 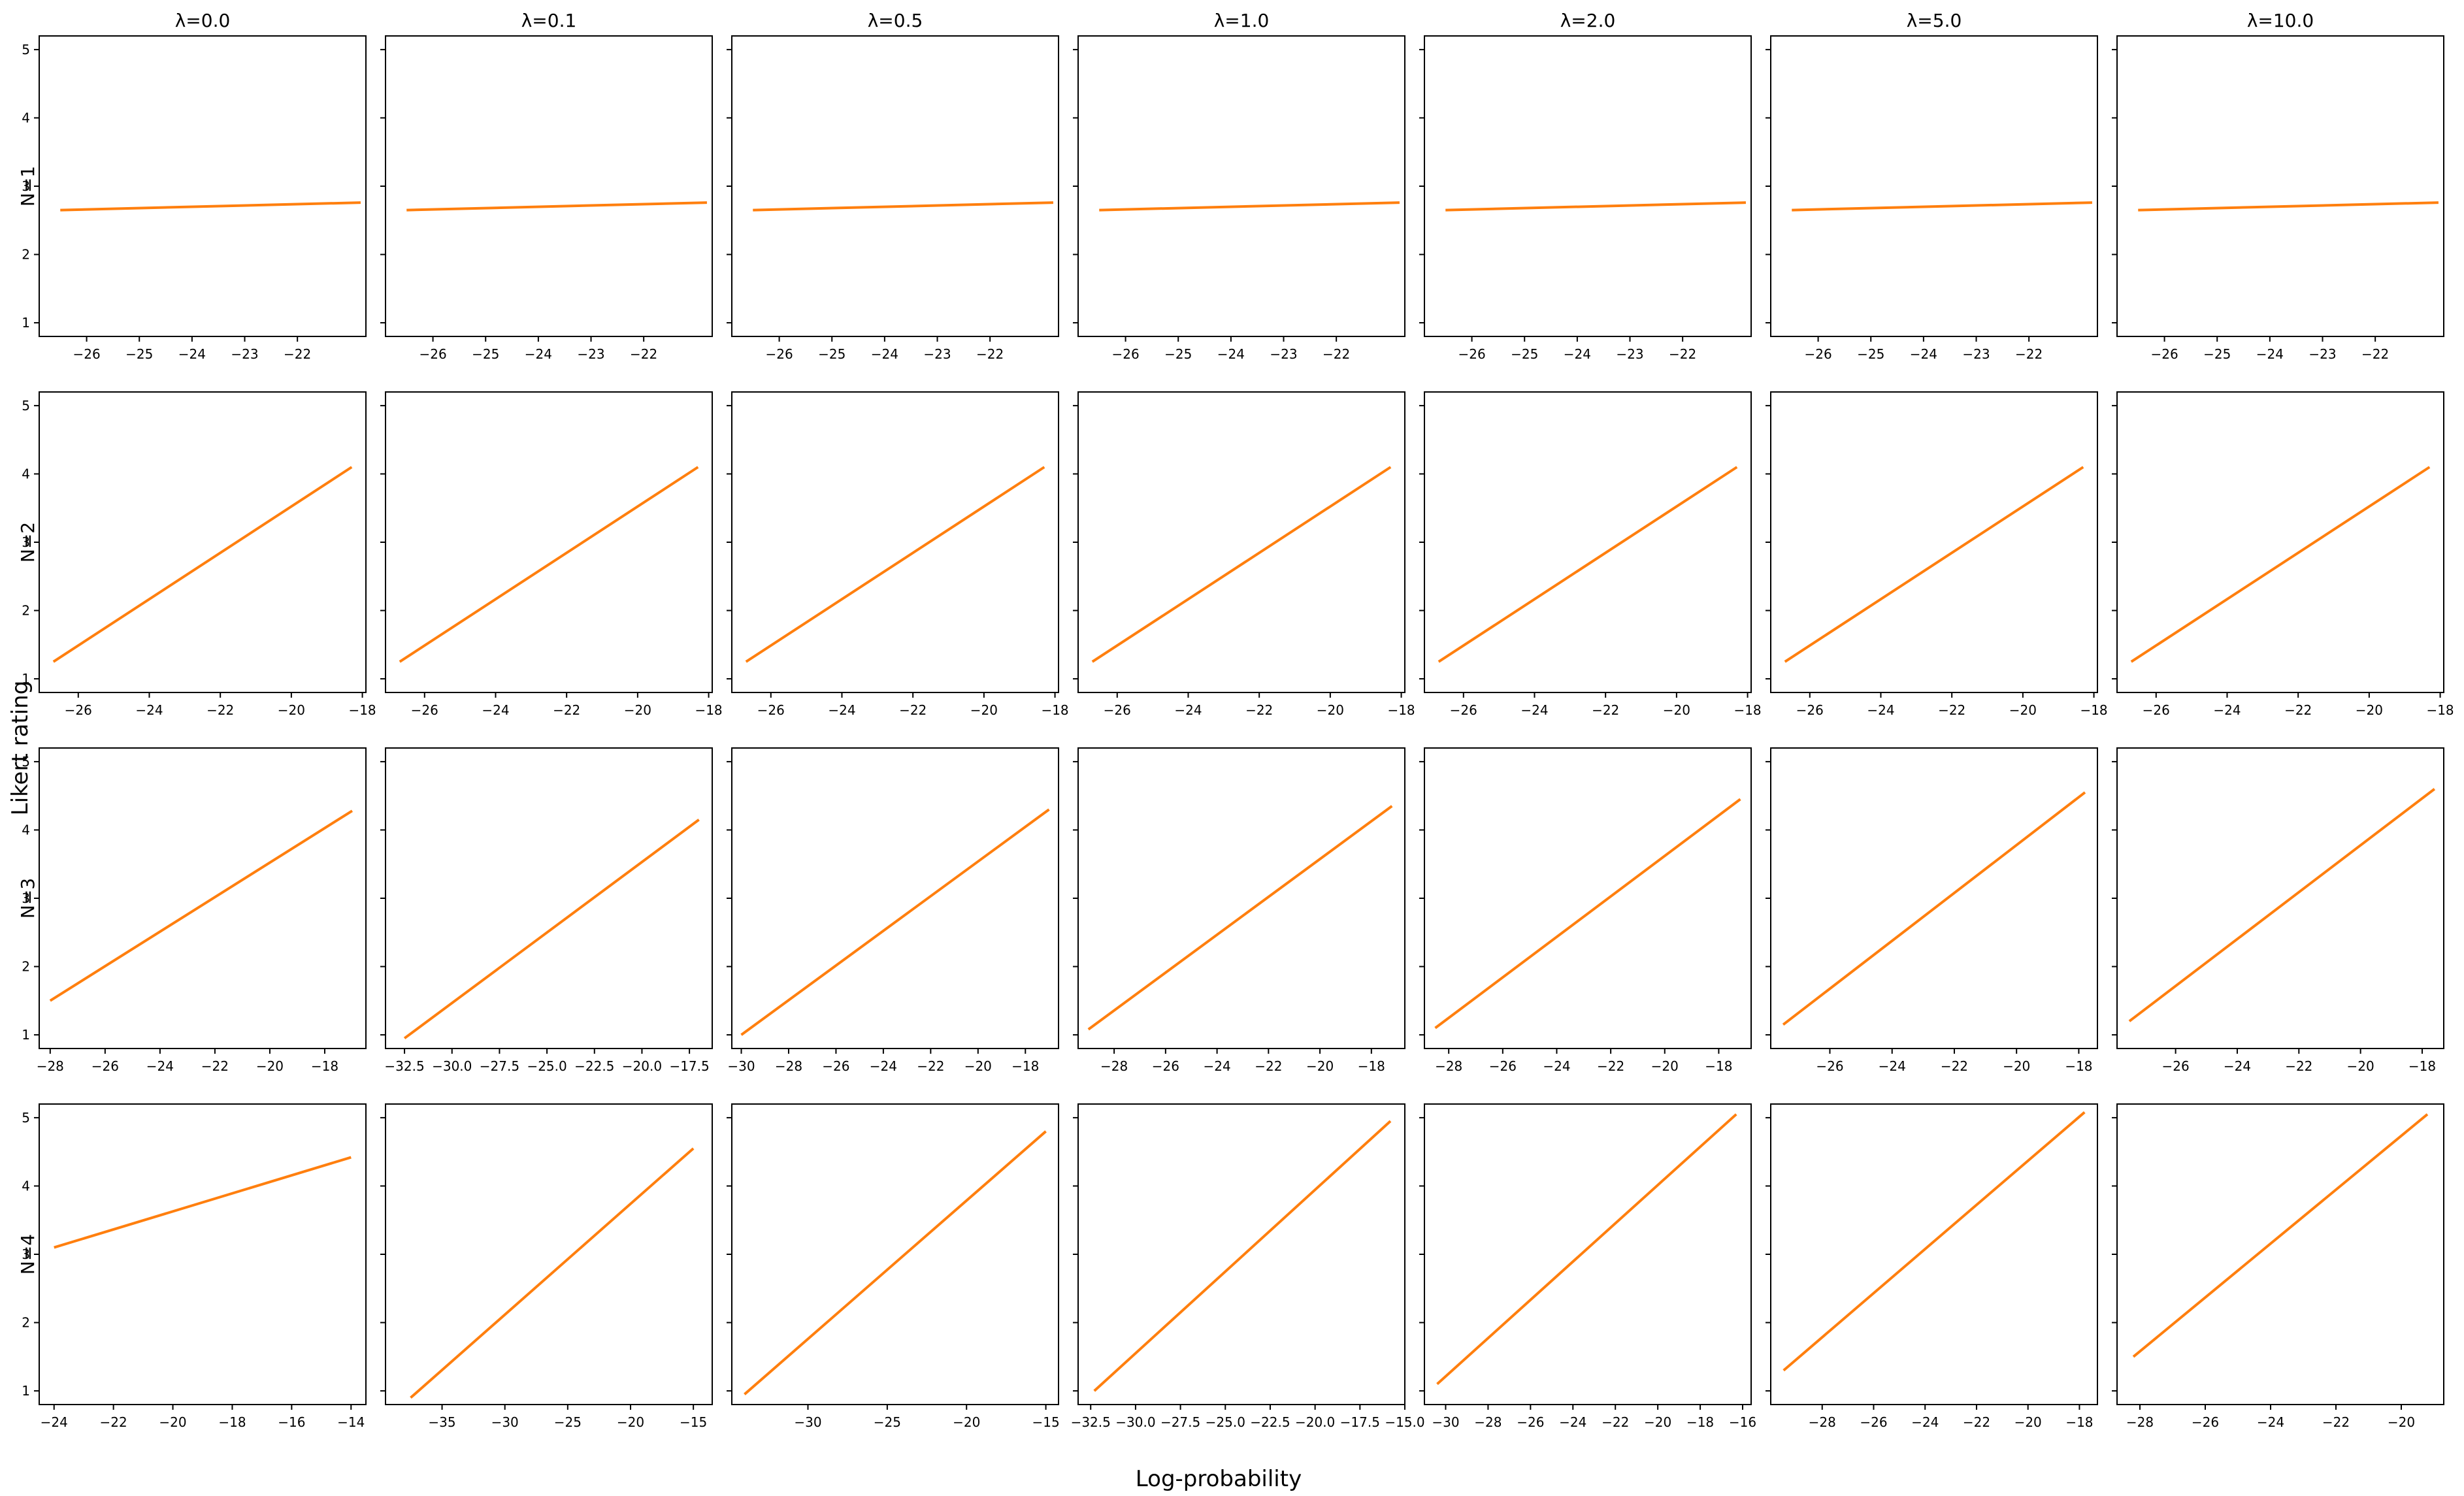 I want to click on row-label: N=2, so click(x=28, y=542).